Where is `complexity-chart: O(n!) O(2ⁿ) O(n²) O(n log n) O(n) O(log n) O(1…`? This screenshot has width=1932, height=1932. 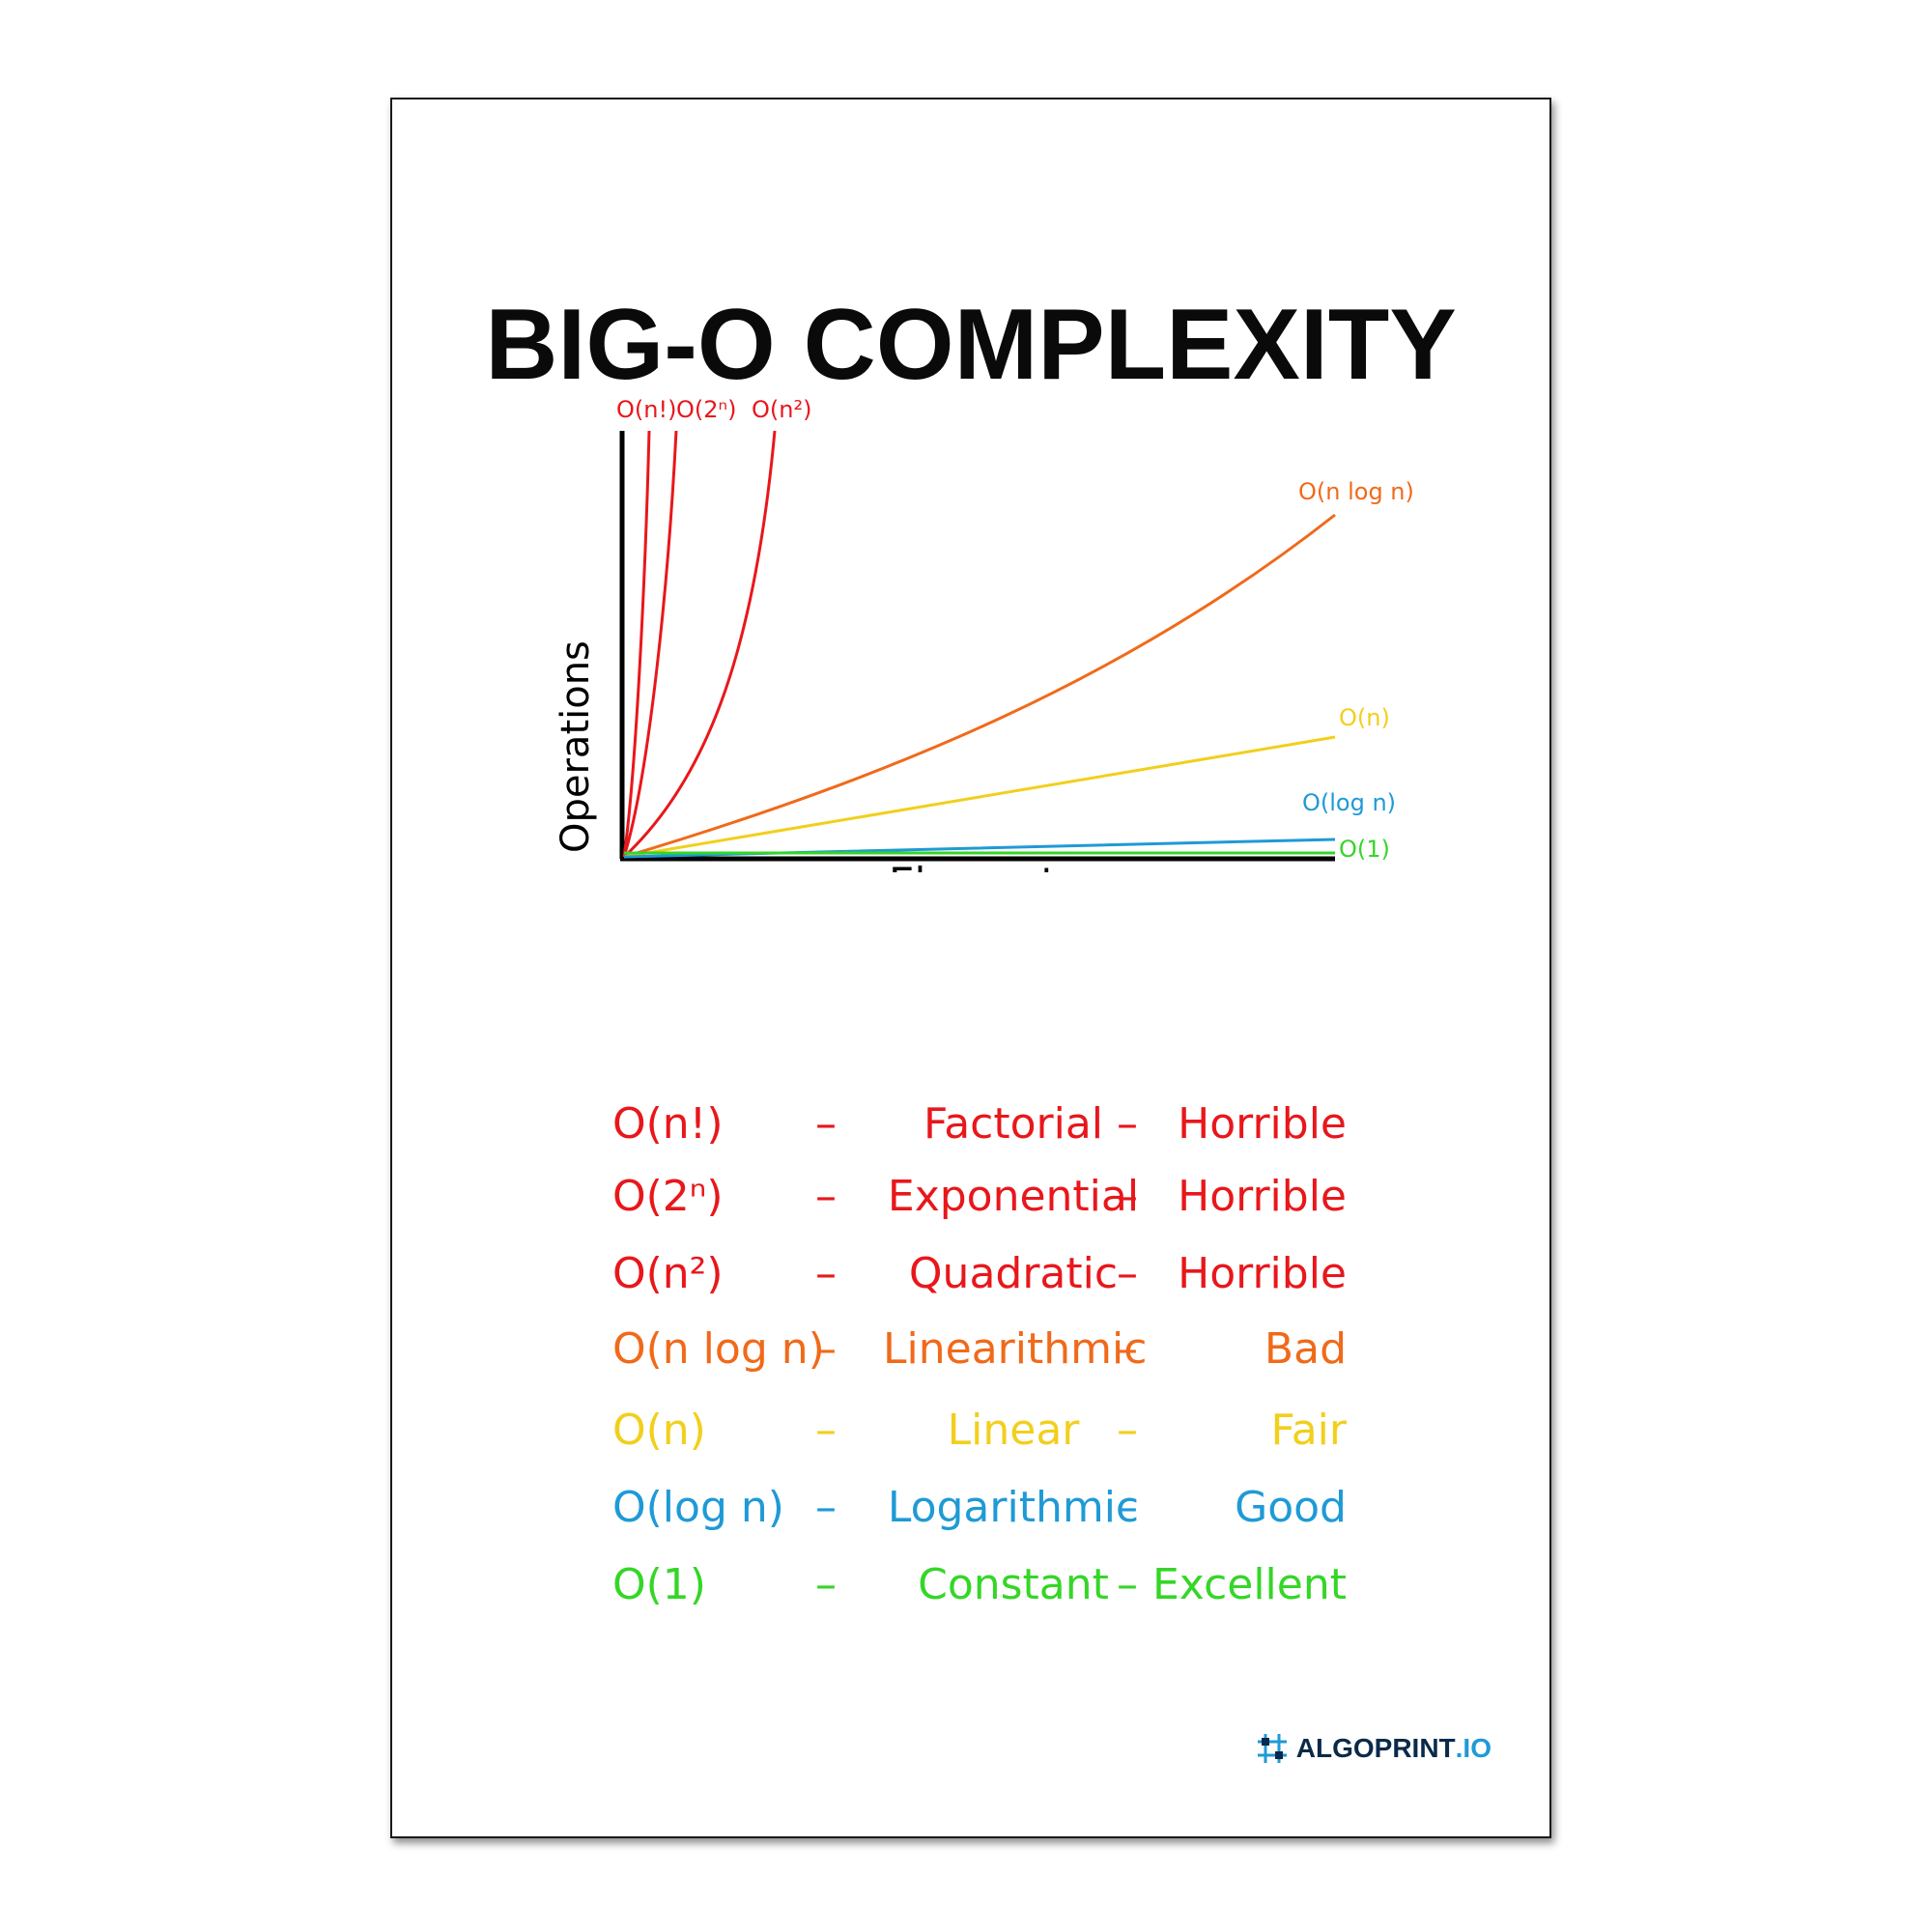
complexity-chart: O(n!) O(2ⁿ) O(n²) O(n log n) O(n) O(log n) O(1… is located at coordinates (984, 634).